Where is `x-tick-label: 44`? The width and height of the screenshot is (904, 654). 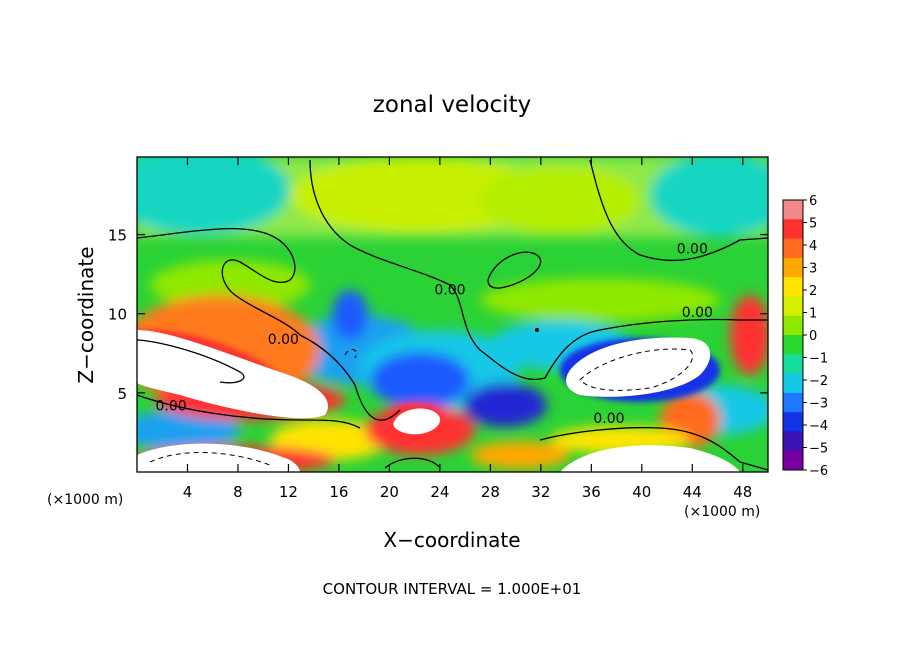 x-tick-label: 44 is located at coordinates (692, 492).